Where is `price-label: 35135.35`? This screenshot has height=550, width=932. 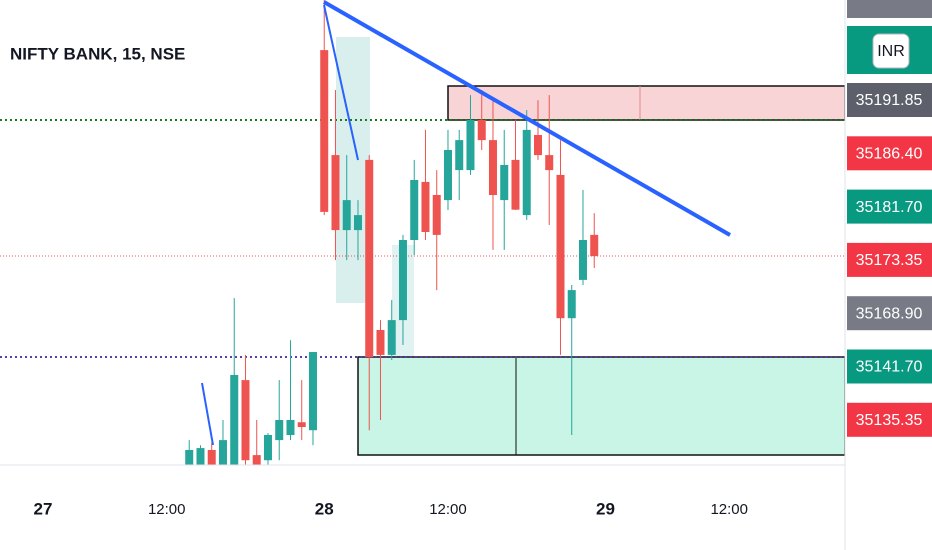
price-label: 35135.35 is located at coordinates (889, 420).